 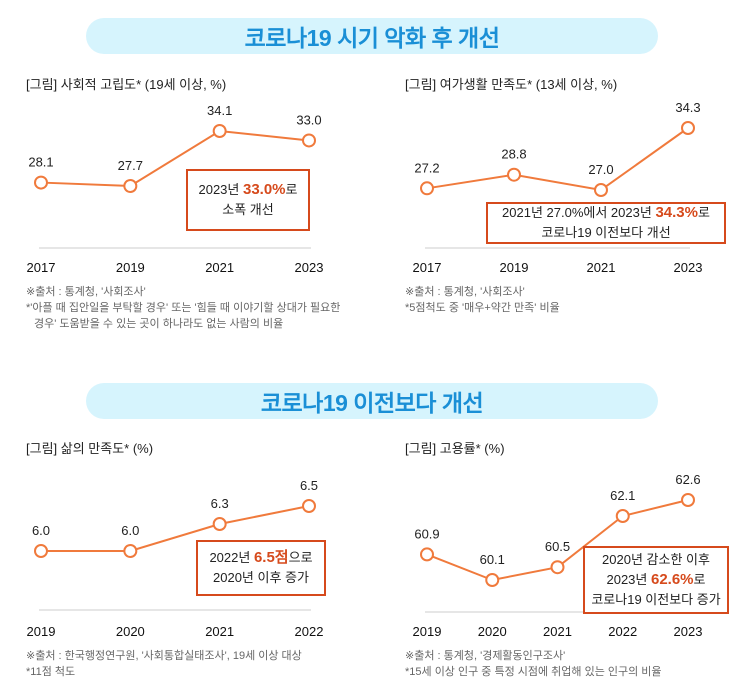 I want to click on callout-text: 코로나19 이전보다 개선, so click(x=606, y=232).